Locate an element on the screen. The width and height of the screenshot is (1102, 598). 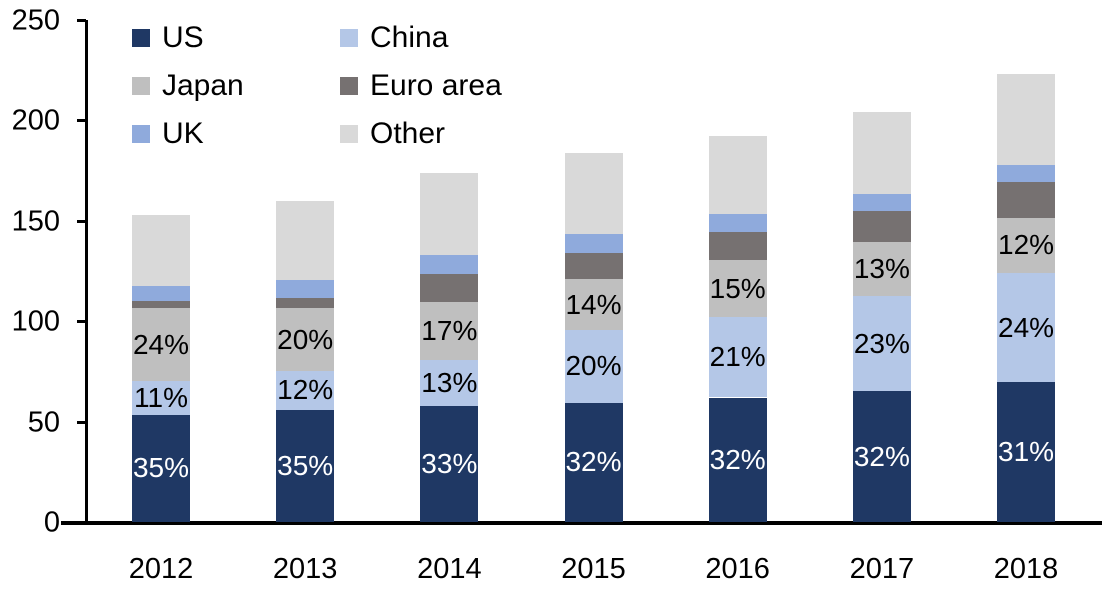
segment-label-us-2016: 32% is located at coordinates (737, 459).